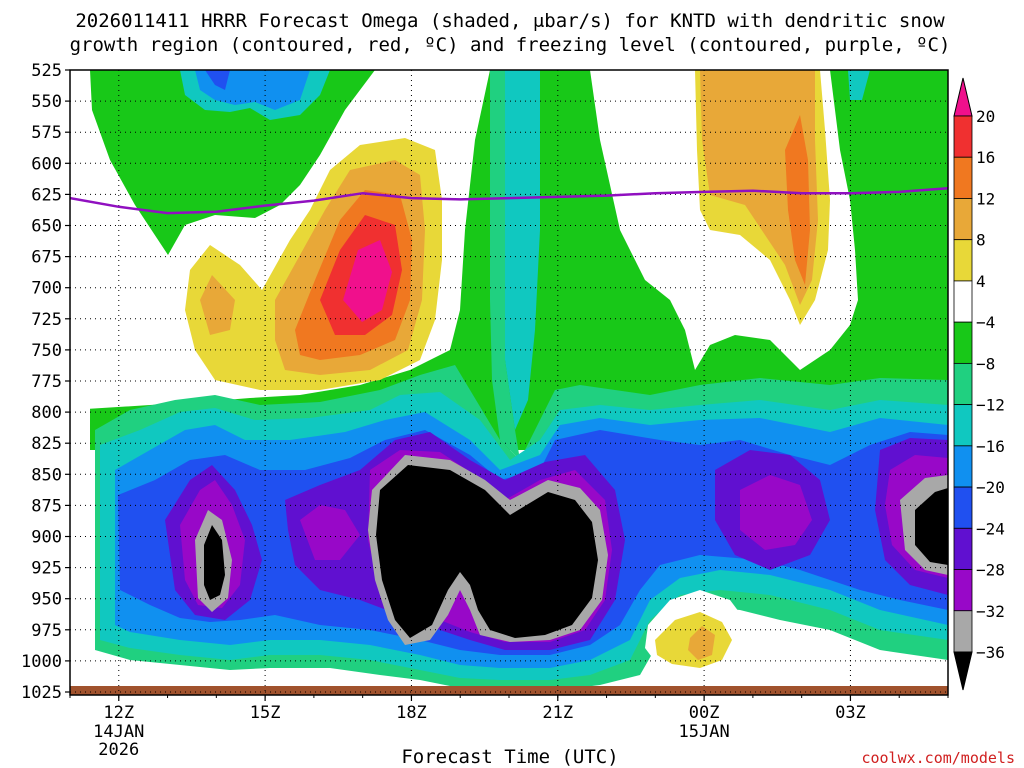 The width and height of the screenshot is (1024, 768). What do you see at coordinates (990, 487) in the screenshot?
I see `colorbar-label: −20` at bounding box center [990, 487].